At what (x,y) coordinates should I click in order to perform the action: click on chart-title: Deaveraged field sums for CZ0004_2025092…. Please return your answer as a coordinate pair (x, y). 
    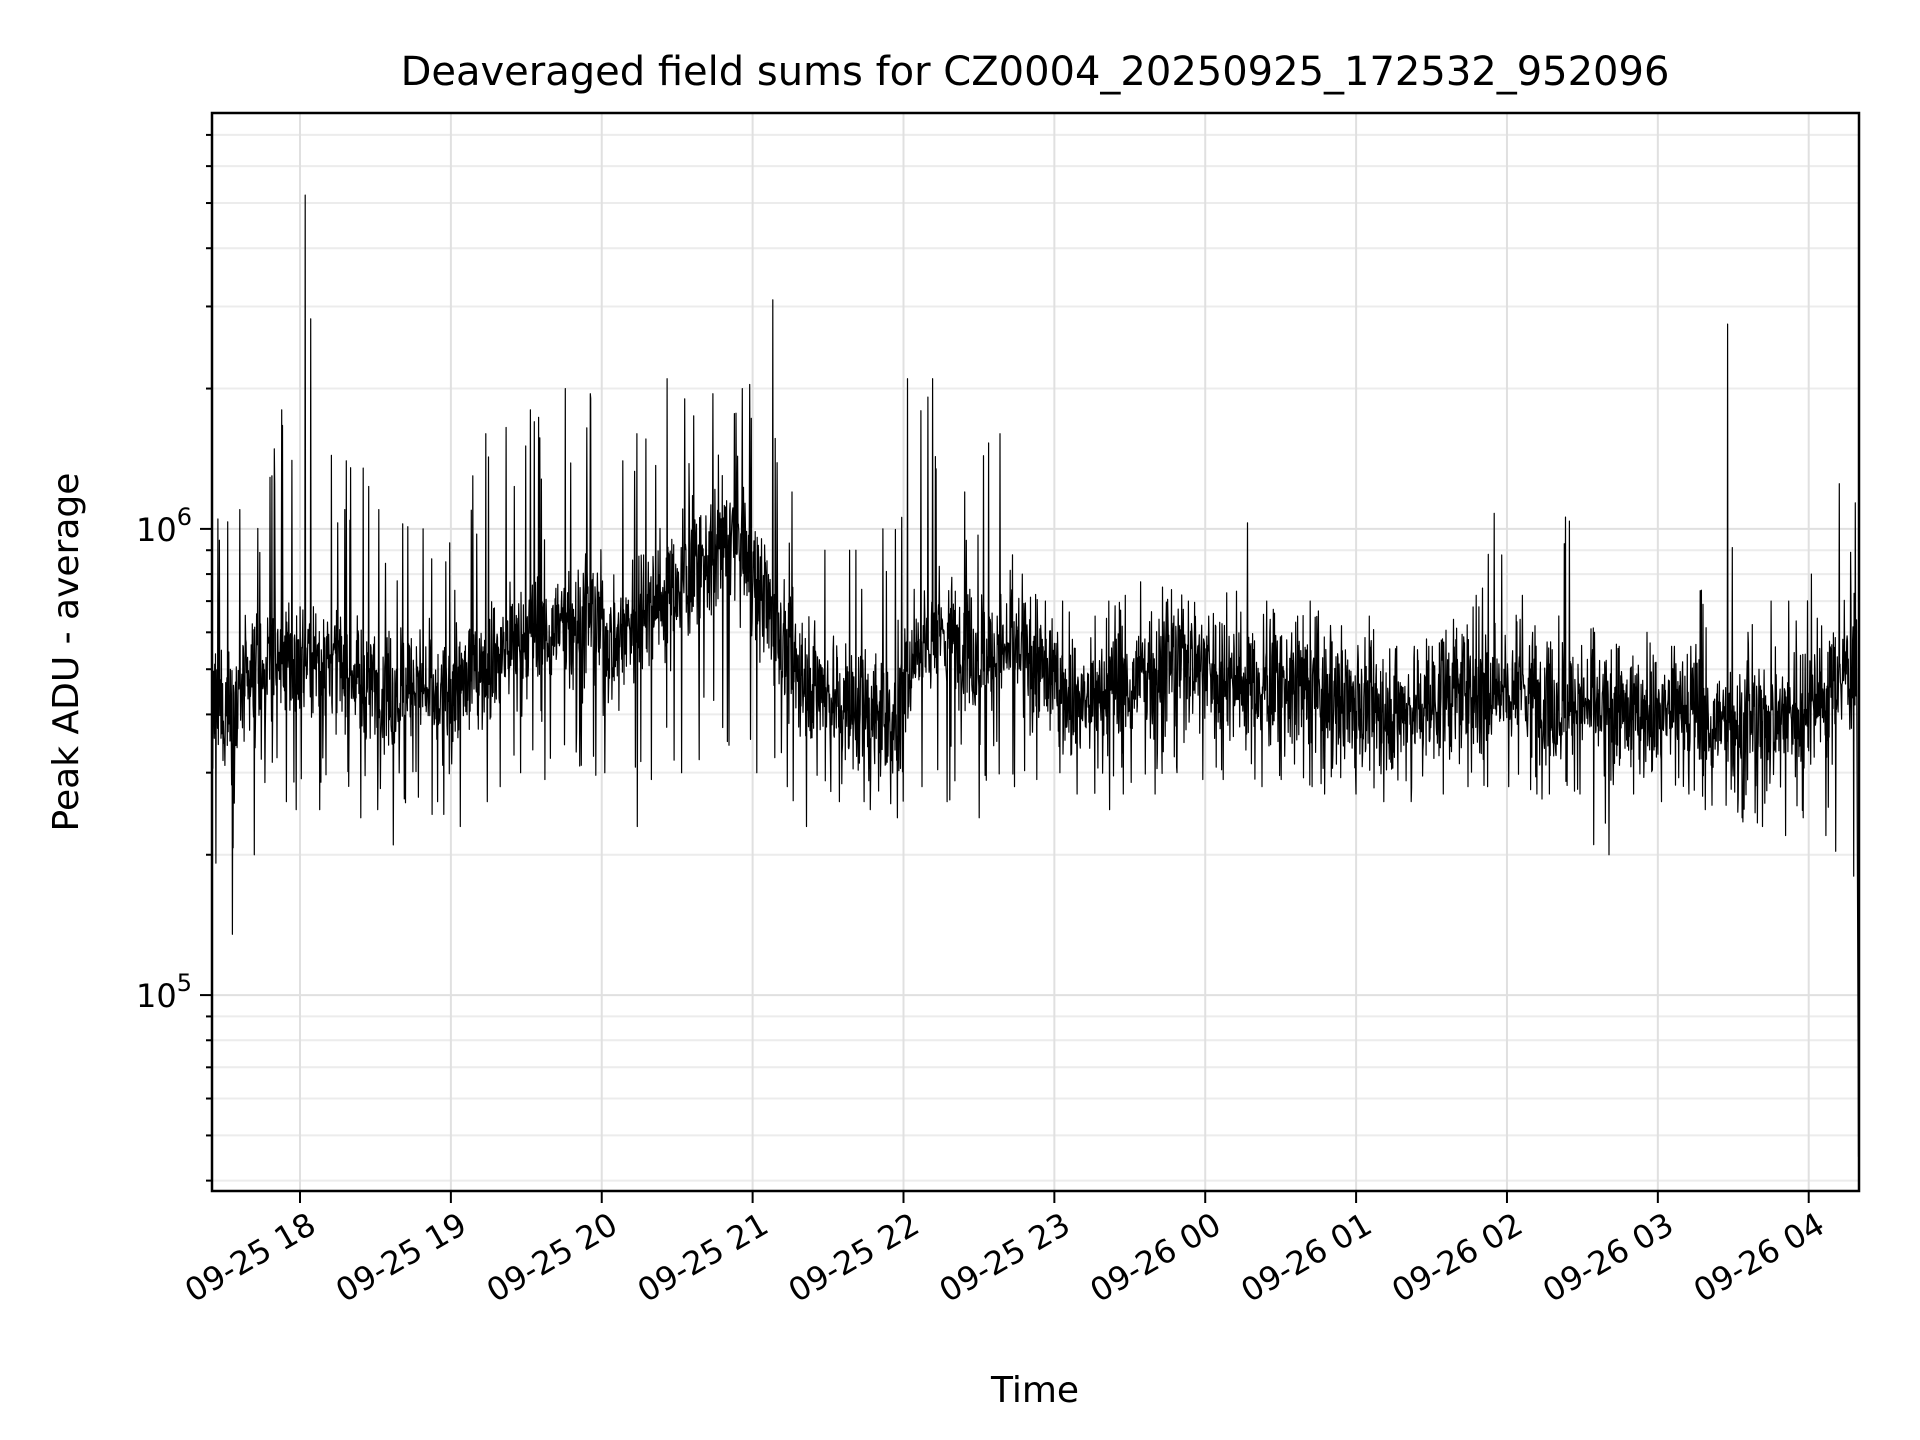
    Looking at the image, I should click on (1035, 72).